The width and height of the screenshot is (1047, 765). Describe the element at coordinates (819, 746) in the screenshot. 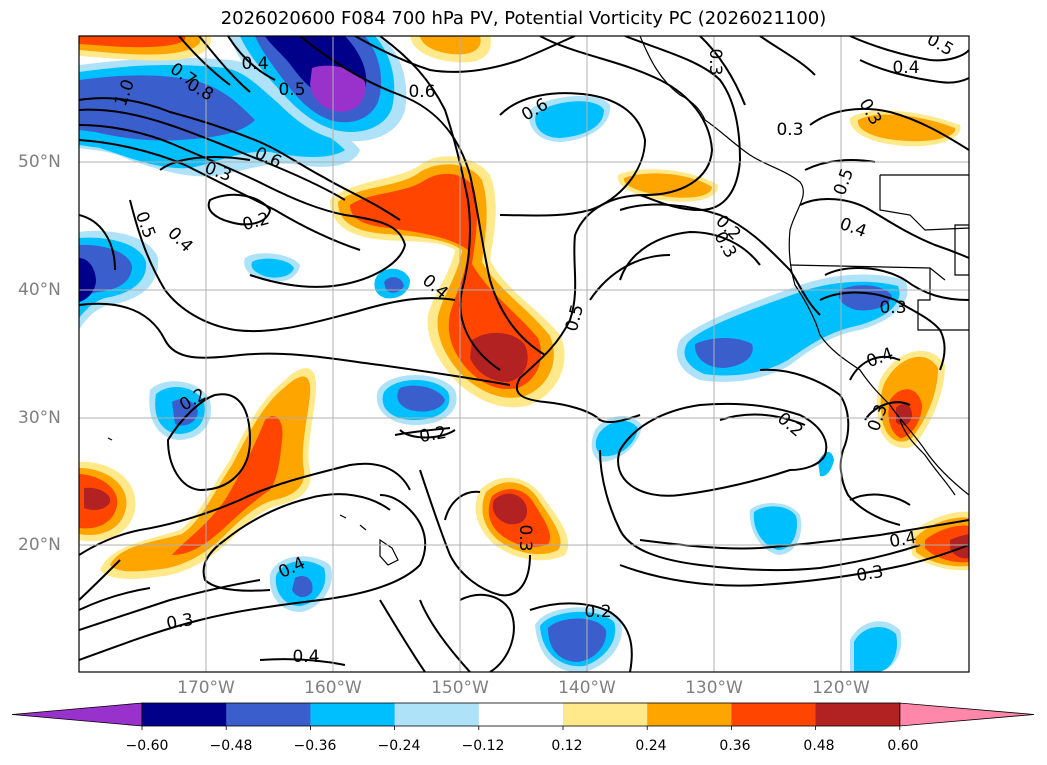

I see `colorbar-tick-label: 0.48` at that location.